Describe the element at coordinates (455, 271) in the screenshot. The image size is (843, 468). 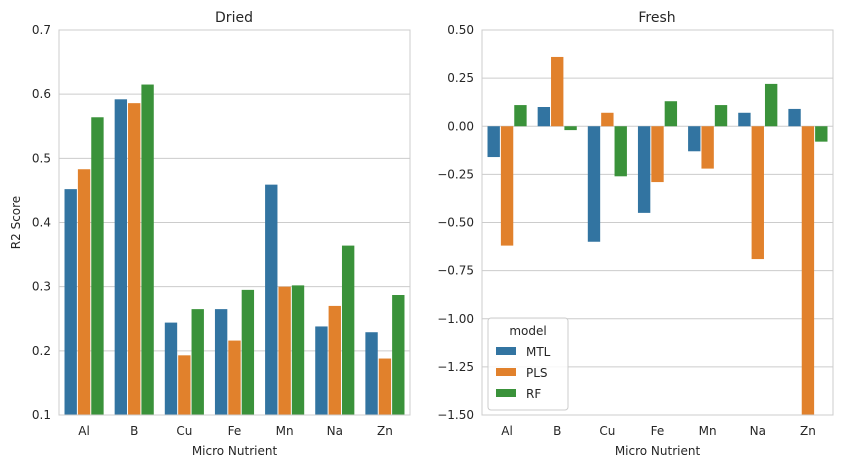
I see `y-tick-label: −0.75` at that location.